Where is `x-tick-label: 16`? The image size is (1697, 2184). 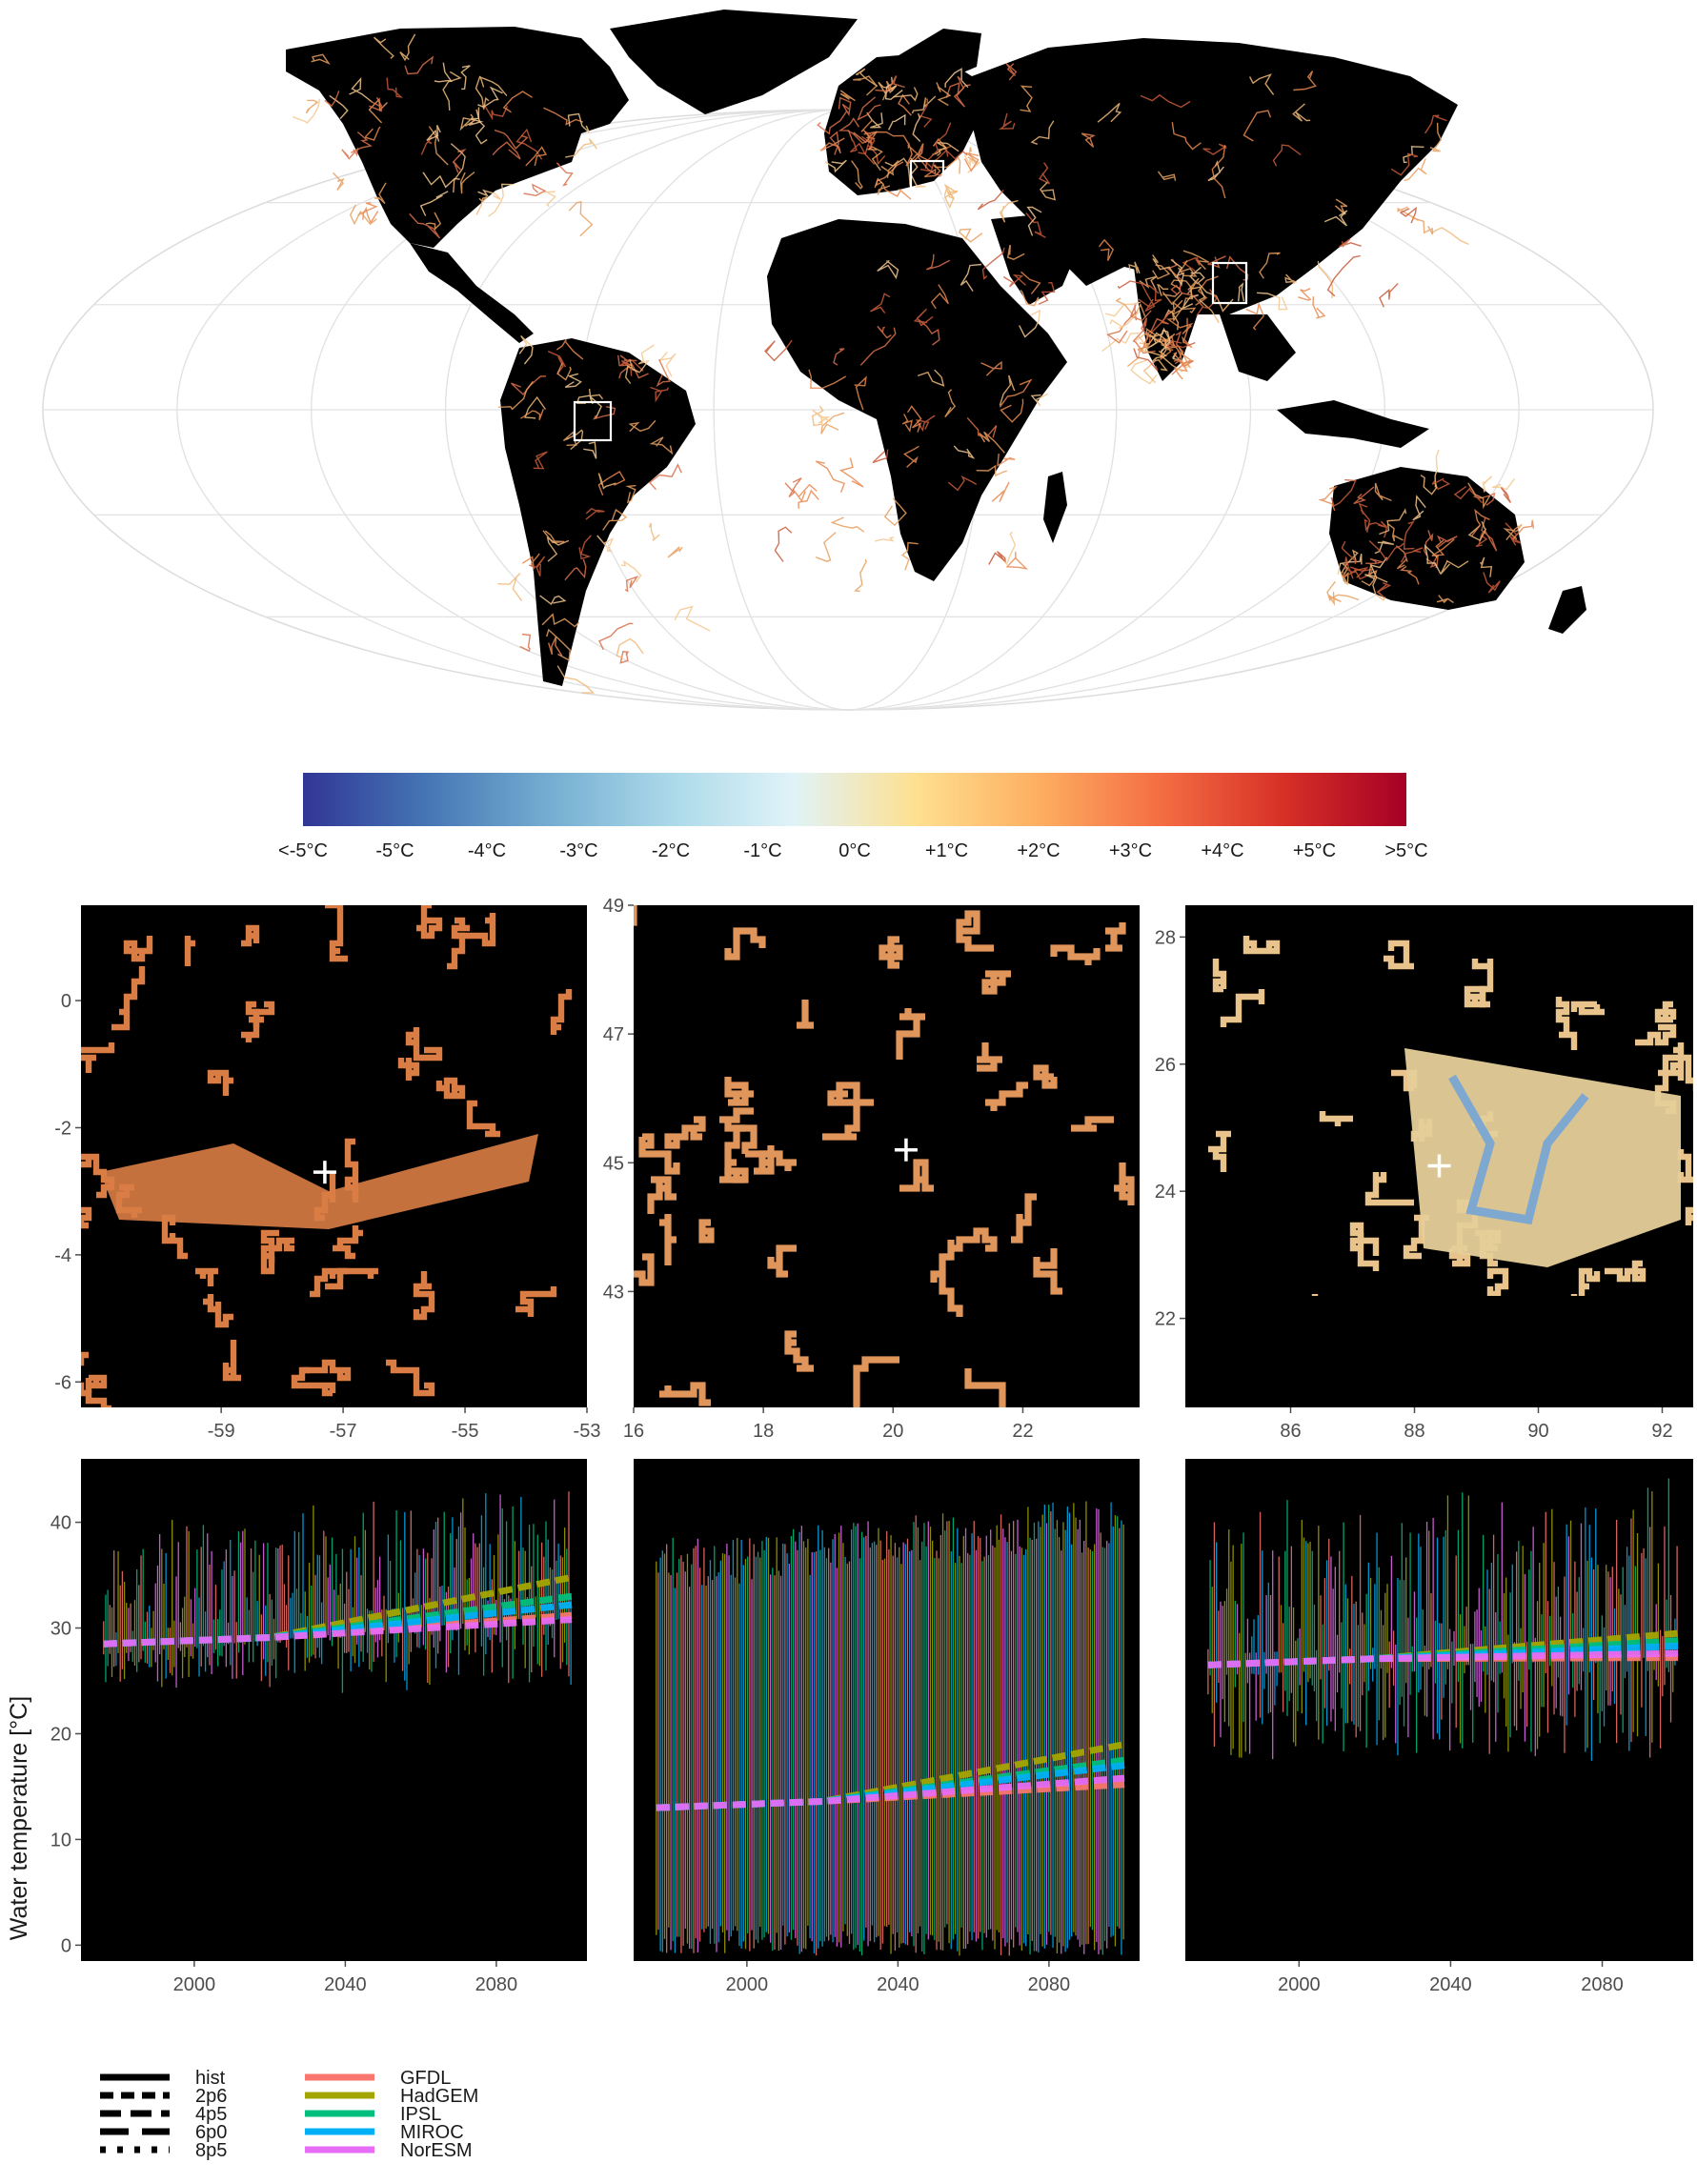
x-tick-label: 16 is located at coordinates (633, 1432).